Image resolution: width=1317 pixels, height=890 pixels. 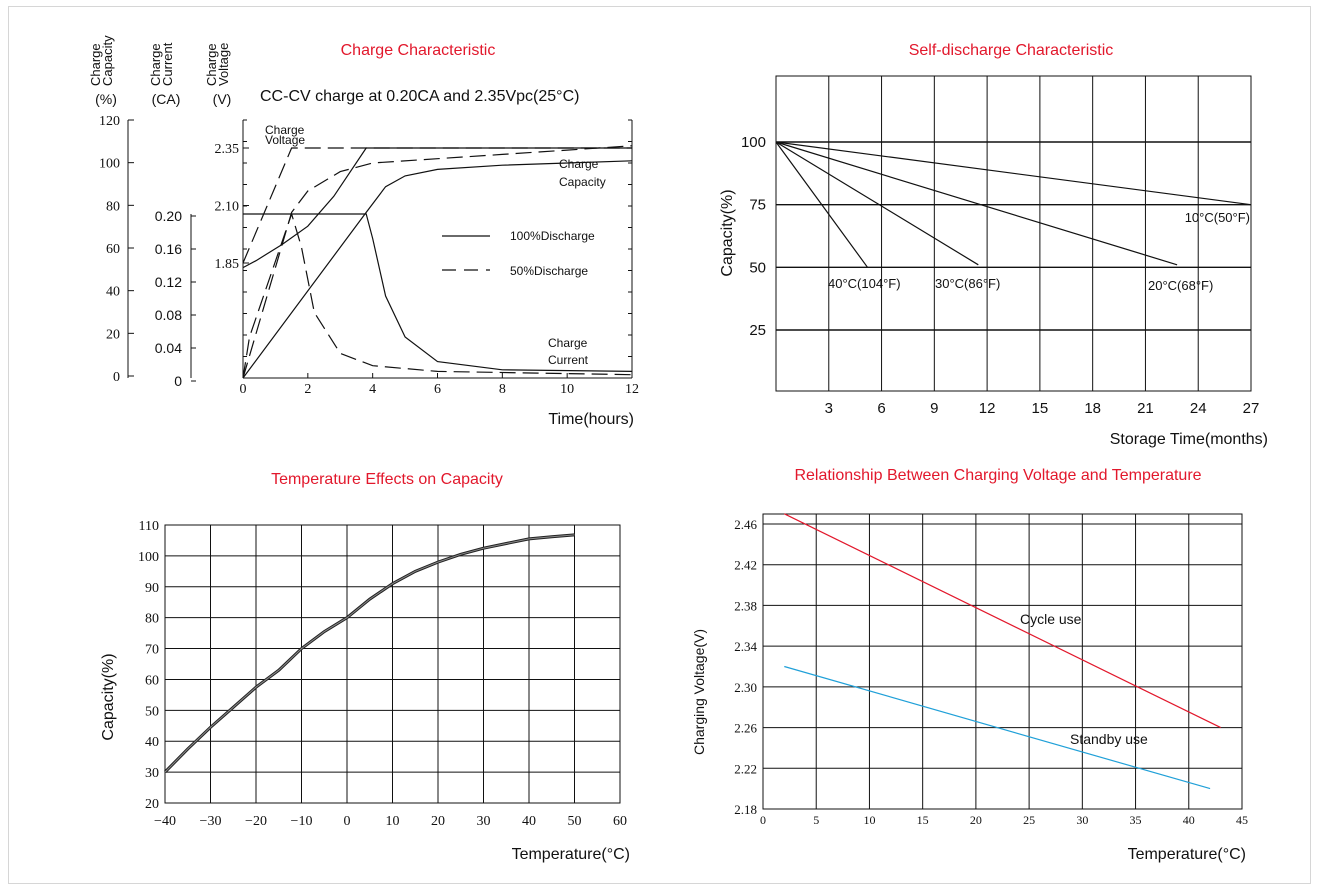 What do you see at coordinates (152, 619) in the screenshot?
I see `temperature-capacity-y-tick-label: 80` at bounding box center [152, 619].